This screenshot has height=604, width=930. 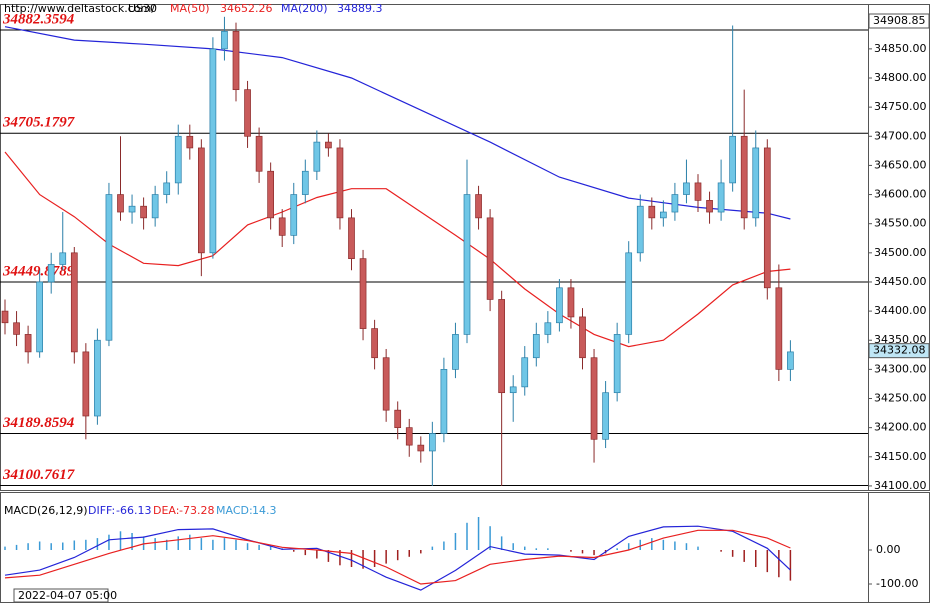 I want to click on y-tick-label: 34700.00, so click(x=900, y=135).